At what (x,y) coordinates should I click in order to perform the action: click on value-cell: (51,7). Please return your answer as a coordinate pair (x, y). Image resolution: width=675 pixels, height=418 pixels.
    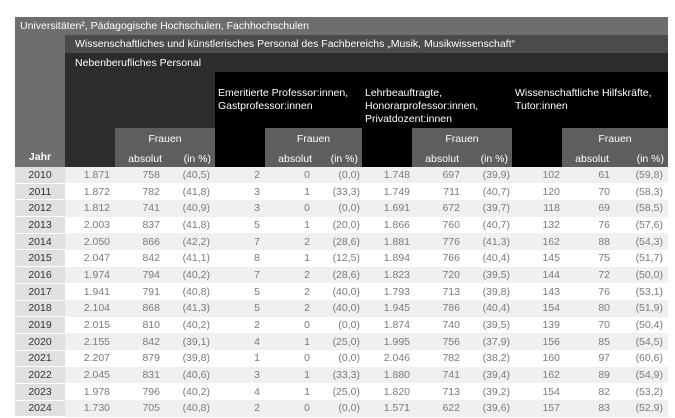
    Looking at the image, I should click on (649, 258).